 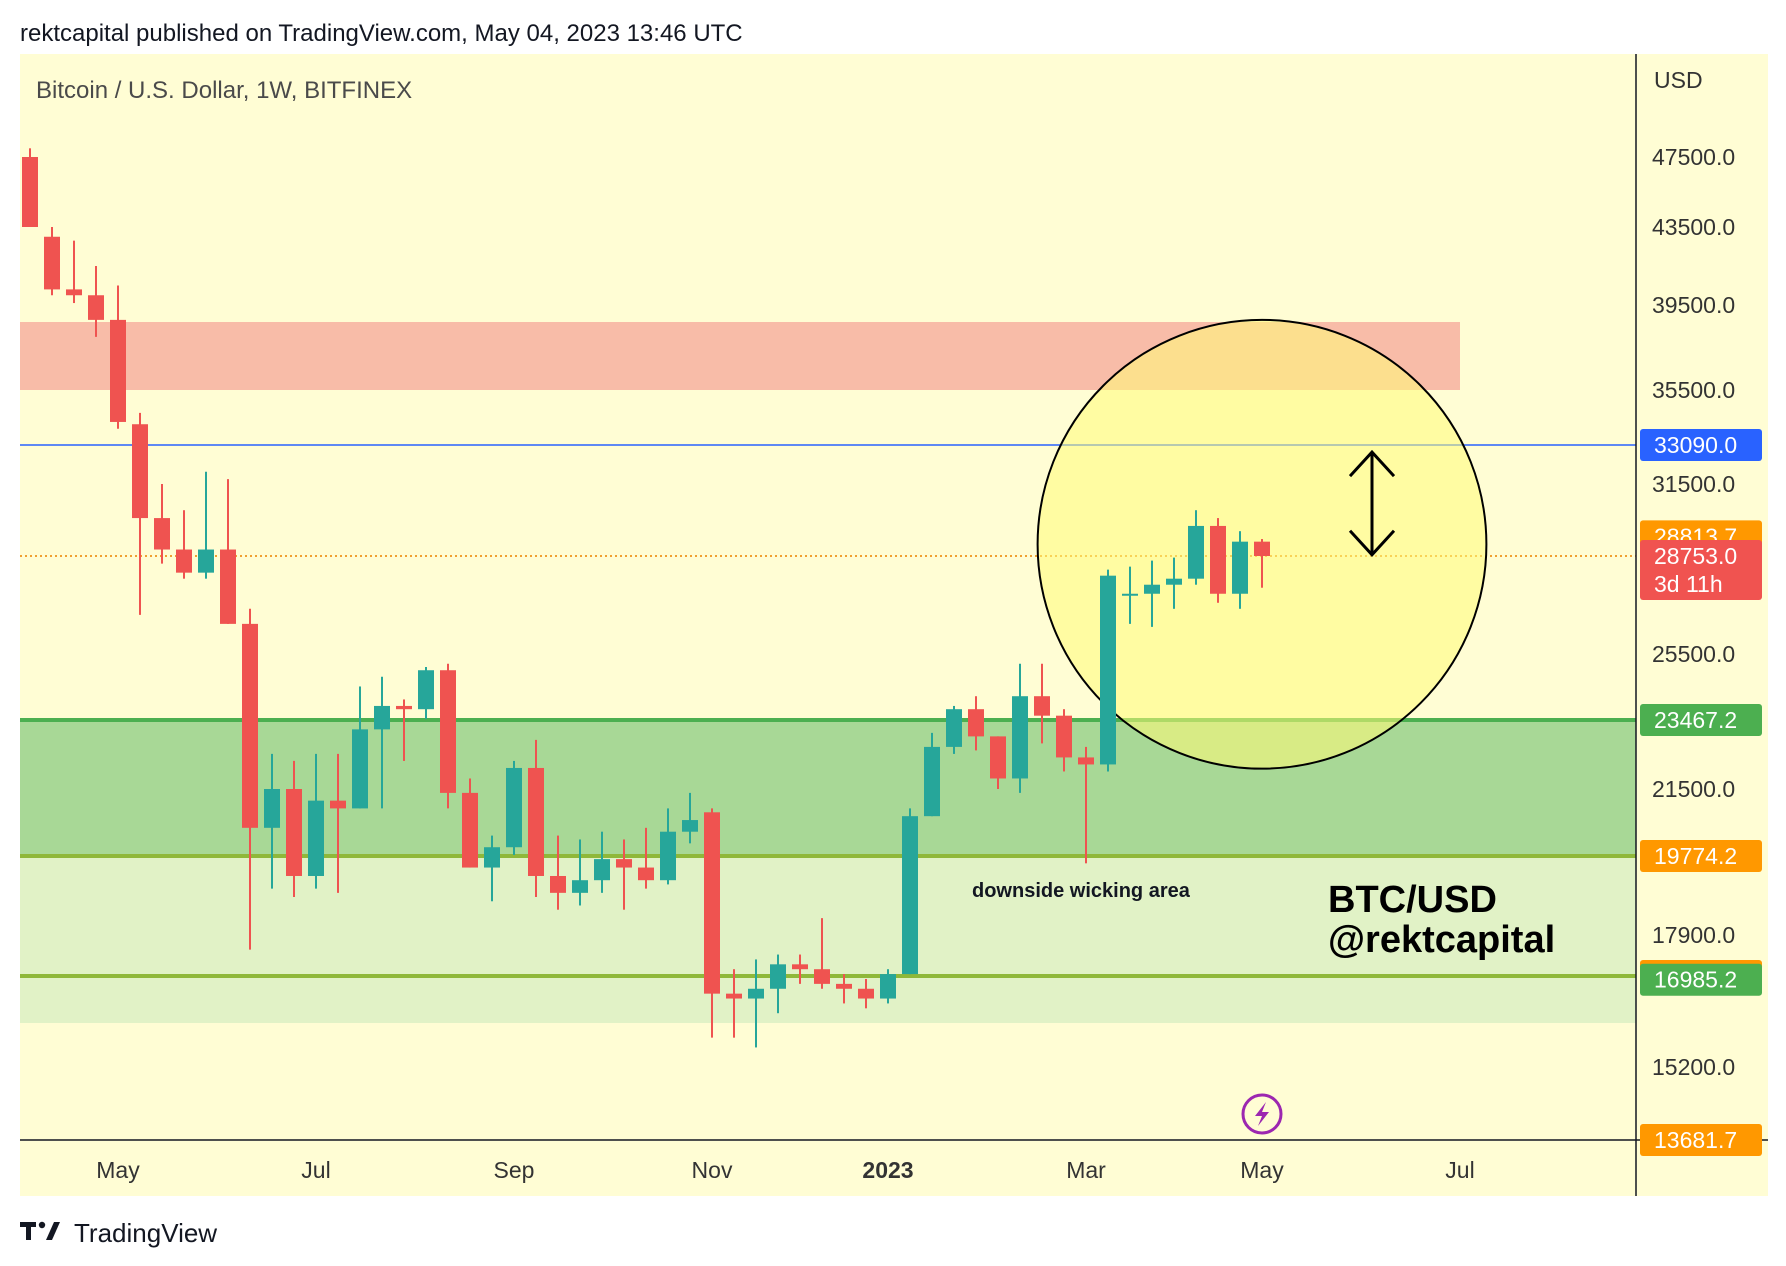 I want to click on candle-body-w14, so click(x=338, y=804).